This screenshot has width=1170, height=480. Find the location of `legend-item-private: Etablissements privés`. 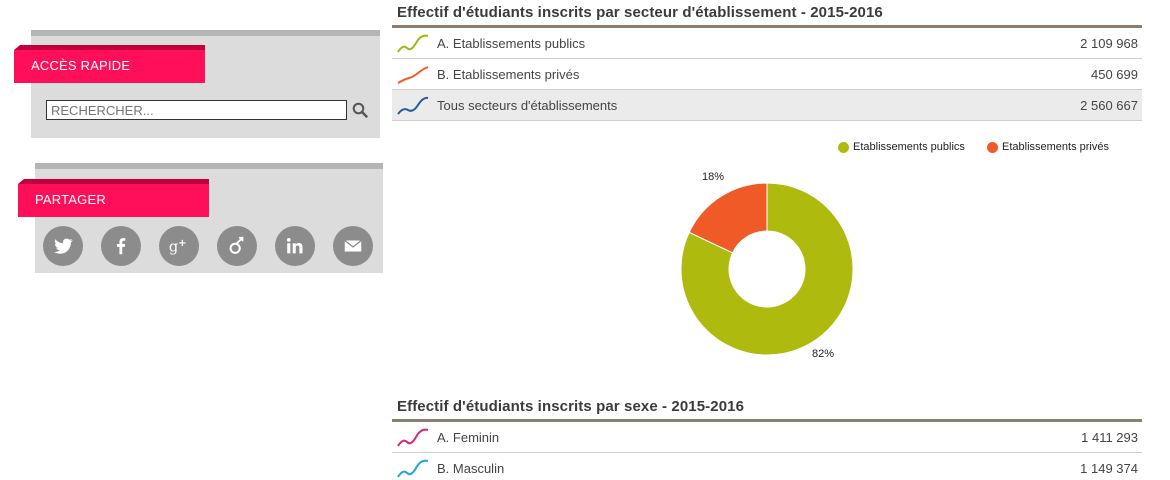

legend-item-private: Etablissements privés is located at coordinates (1048, 147).